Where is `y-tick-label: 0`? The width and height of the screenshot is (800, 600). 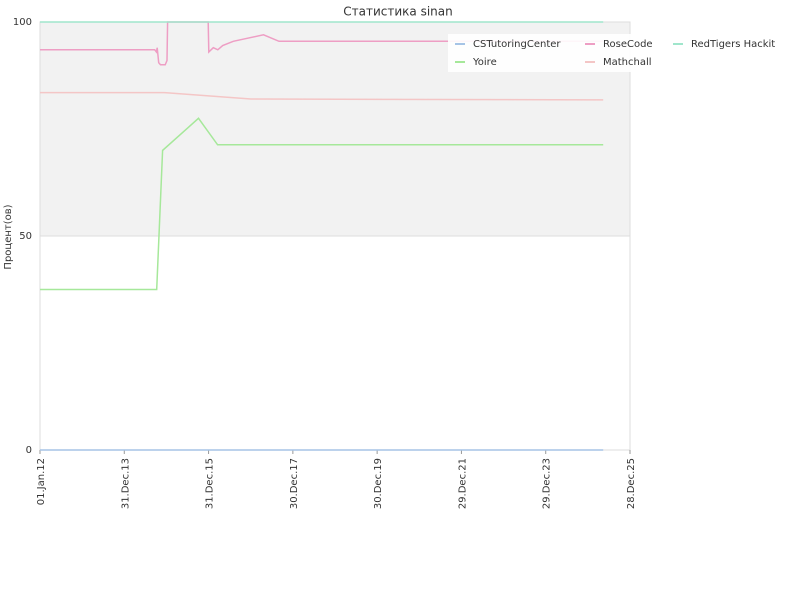
y-tick-label: 0 is located at coordinates (29, 450).